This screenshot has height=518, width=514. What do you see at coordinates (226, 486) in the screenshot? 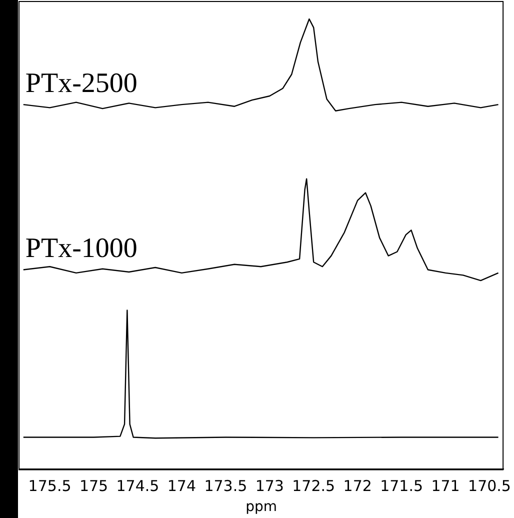
I see `x-tick-label: 173.5` at bounding box center [226, 486].